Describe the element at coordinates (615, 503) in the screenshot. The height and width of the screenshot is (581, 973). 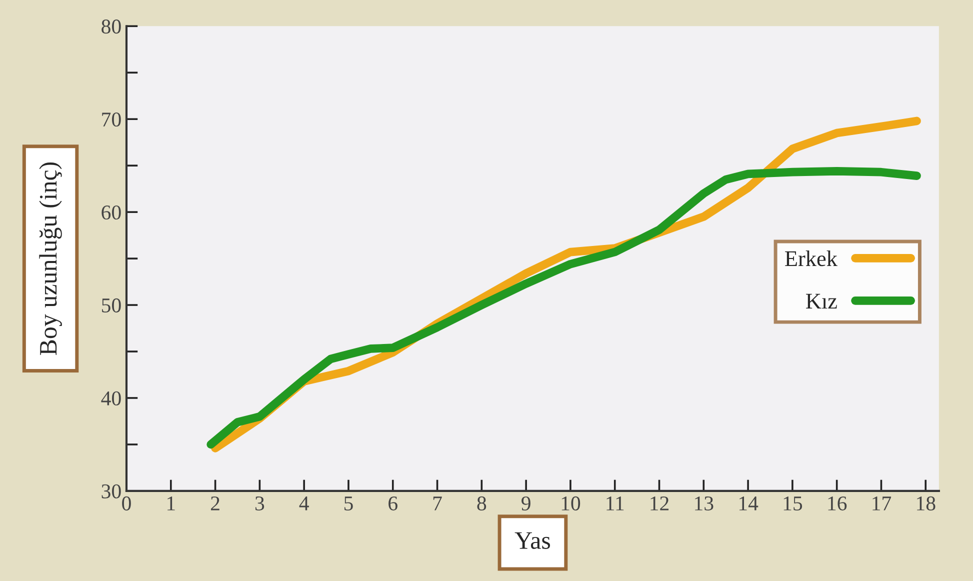
I see `x-tick-label: 11` at that location.